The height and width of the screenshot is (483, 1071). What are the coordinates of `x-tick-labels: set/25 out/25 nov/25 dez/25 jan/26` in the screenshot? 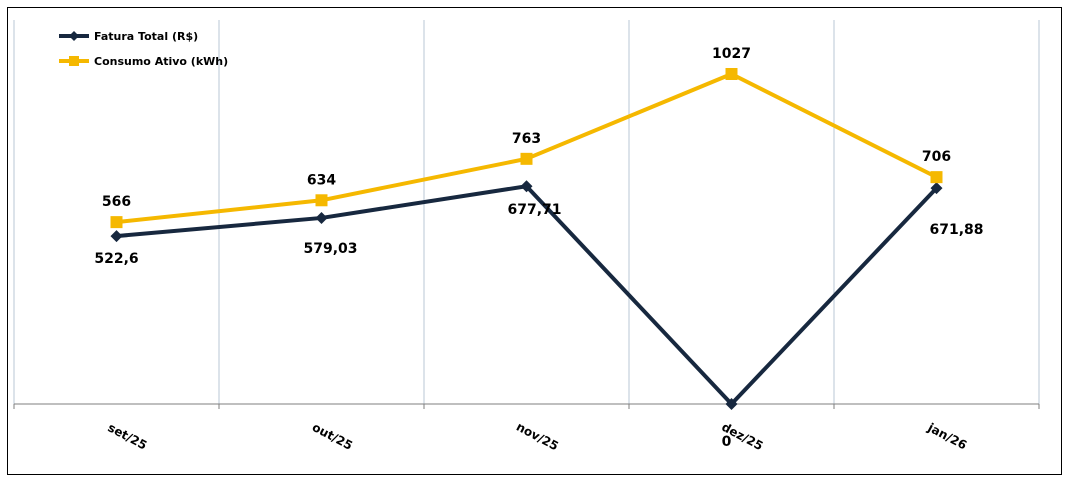 It's located at (538, 437).